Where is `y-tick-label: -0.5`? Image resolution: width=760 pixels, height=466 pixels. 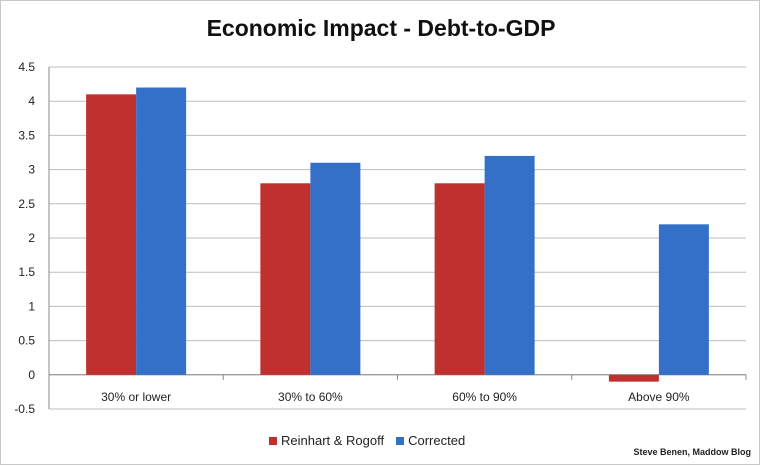
y-tick-label: -0.5 is located at coordinates (24, 409).